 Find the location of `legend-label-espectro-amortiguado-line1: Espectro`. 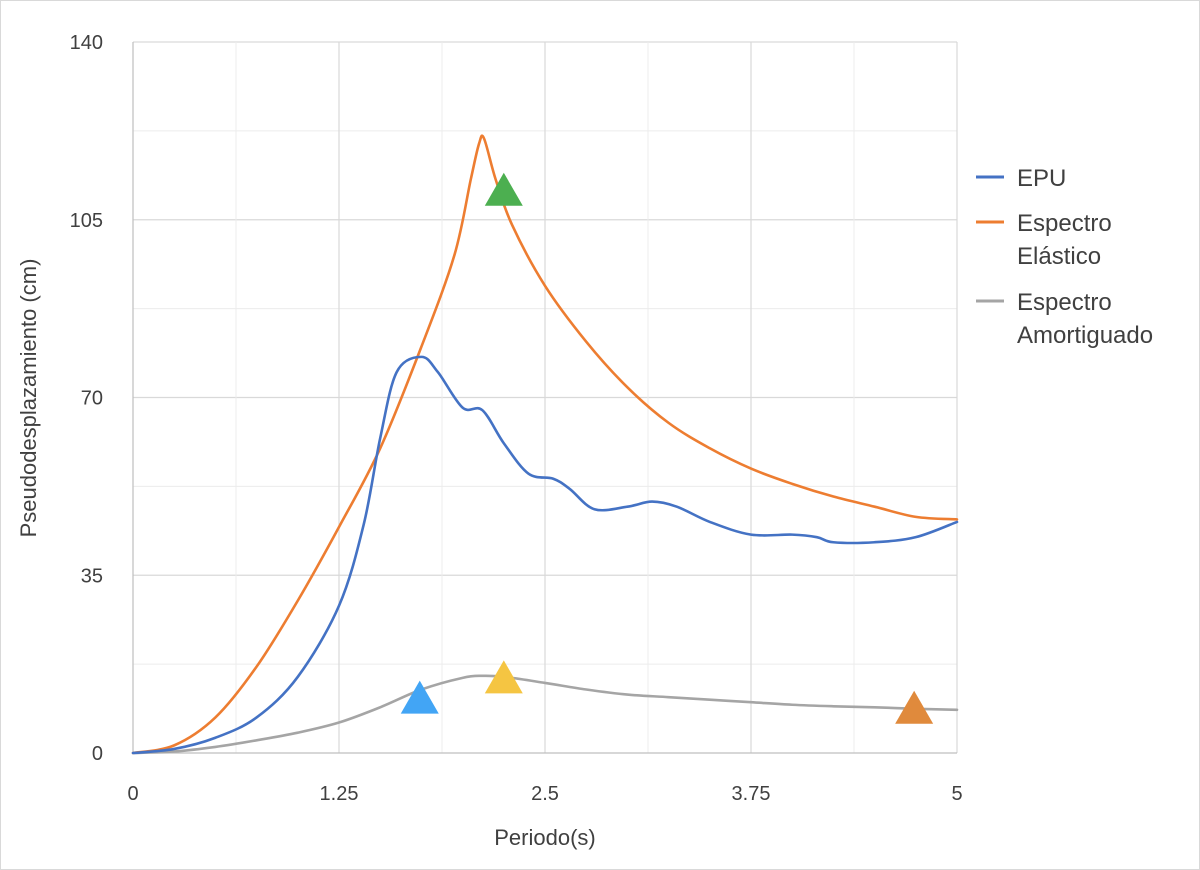

legend-label-espectro-amortiguado-line1: Espectro is located at coordinates (1064, 302).